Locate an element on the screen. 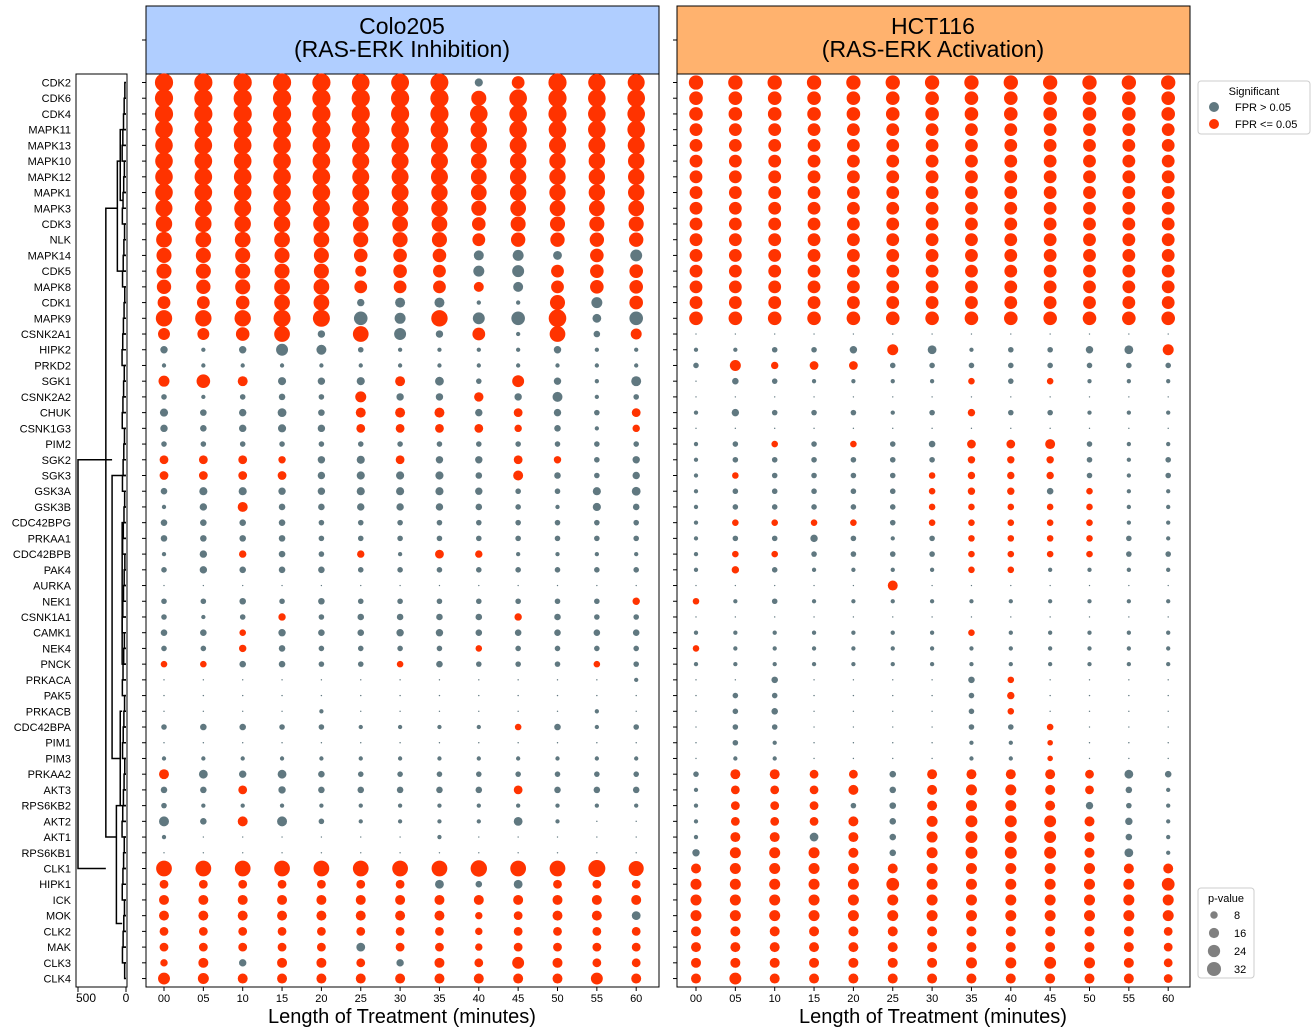  dendrogram-frame is located at coordinates (101, 530).